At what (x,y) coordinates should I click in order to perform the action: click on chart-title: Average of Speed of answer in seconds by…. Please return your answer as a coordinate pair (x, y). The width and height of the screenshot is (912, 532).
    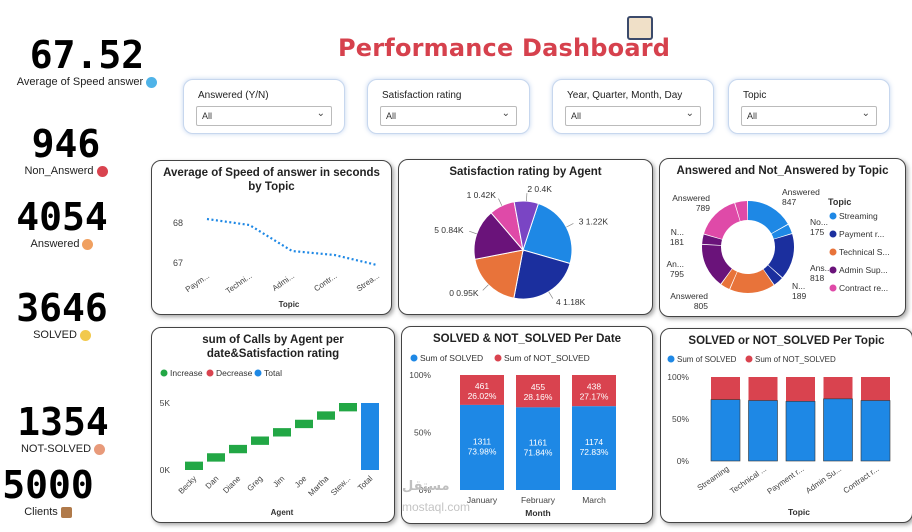
    Looking at the image, I should click on (271, 180).